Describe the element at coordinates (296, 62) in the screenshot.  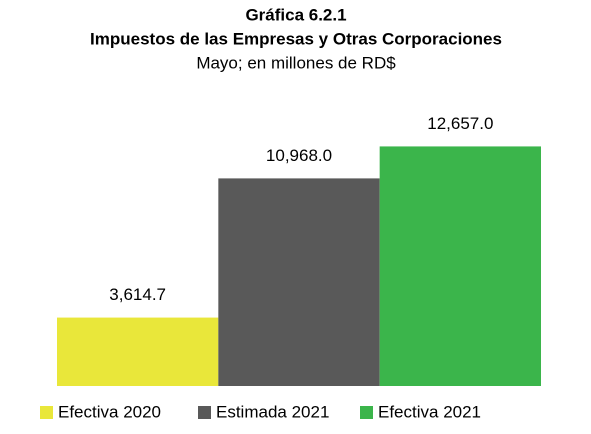
I see `chart-subtitle: Mayo; en millones de RD$` at that location.